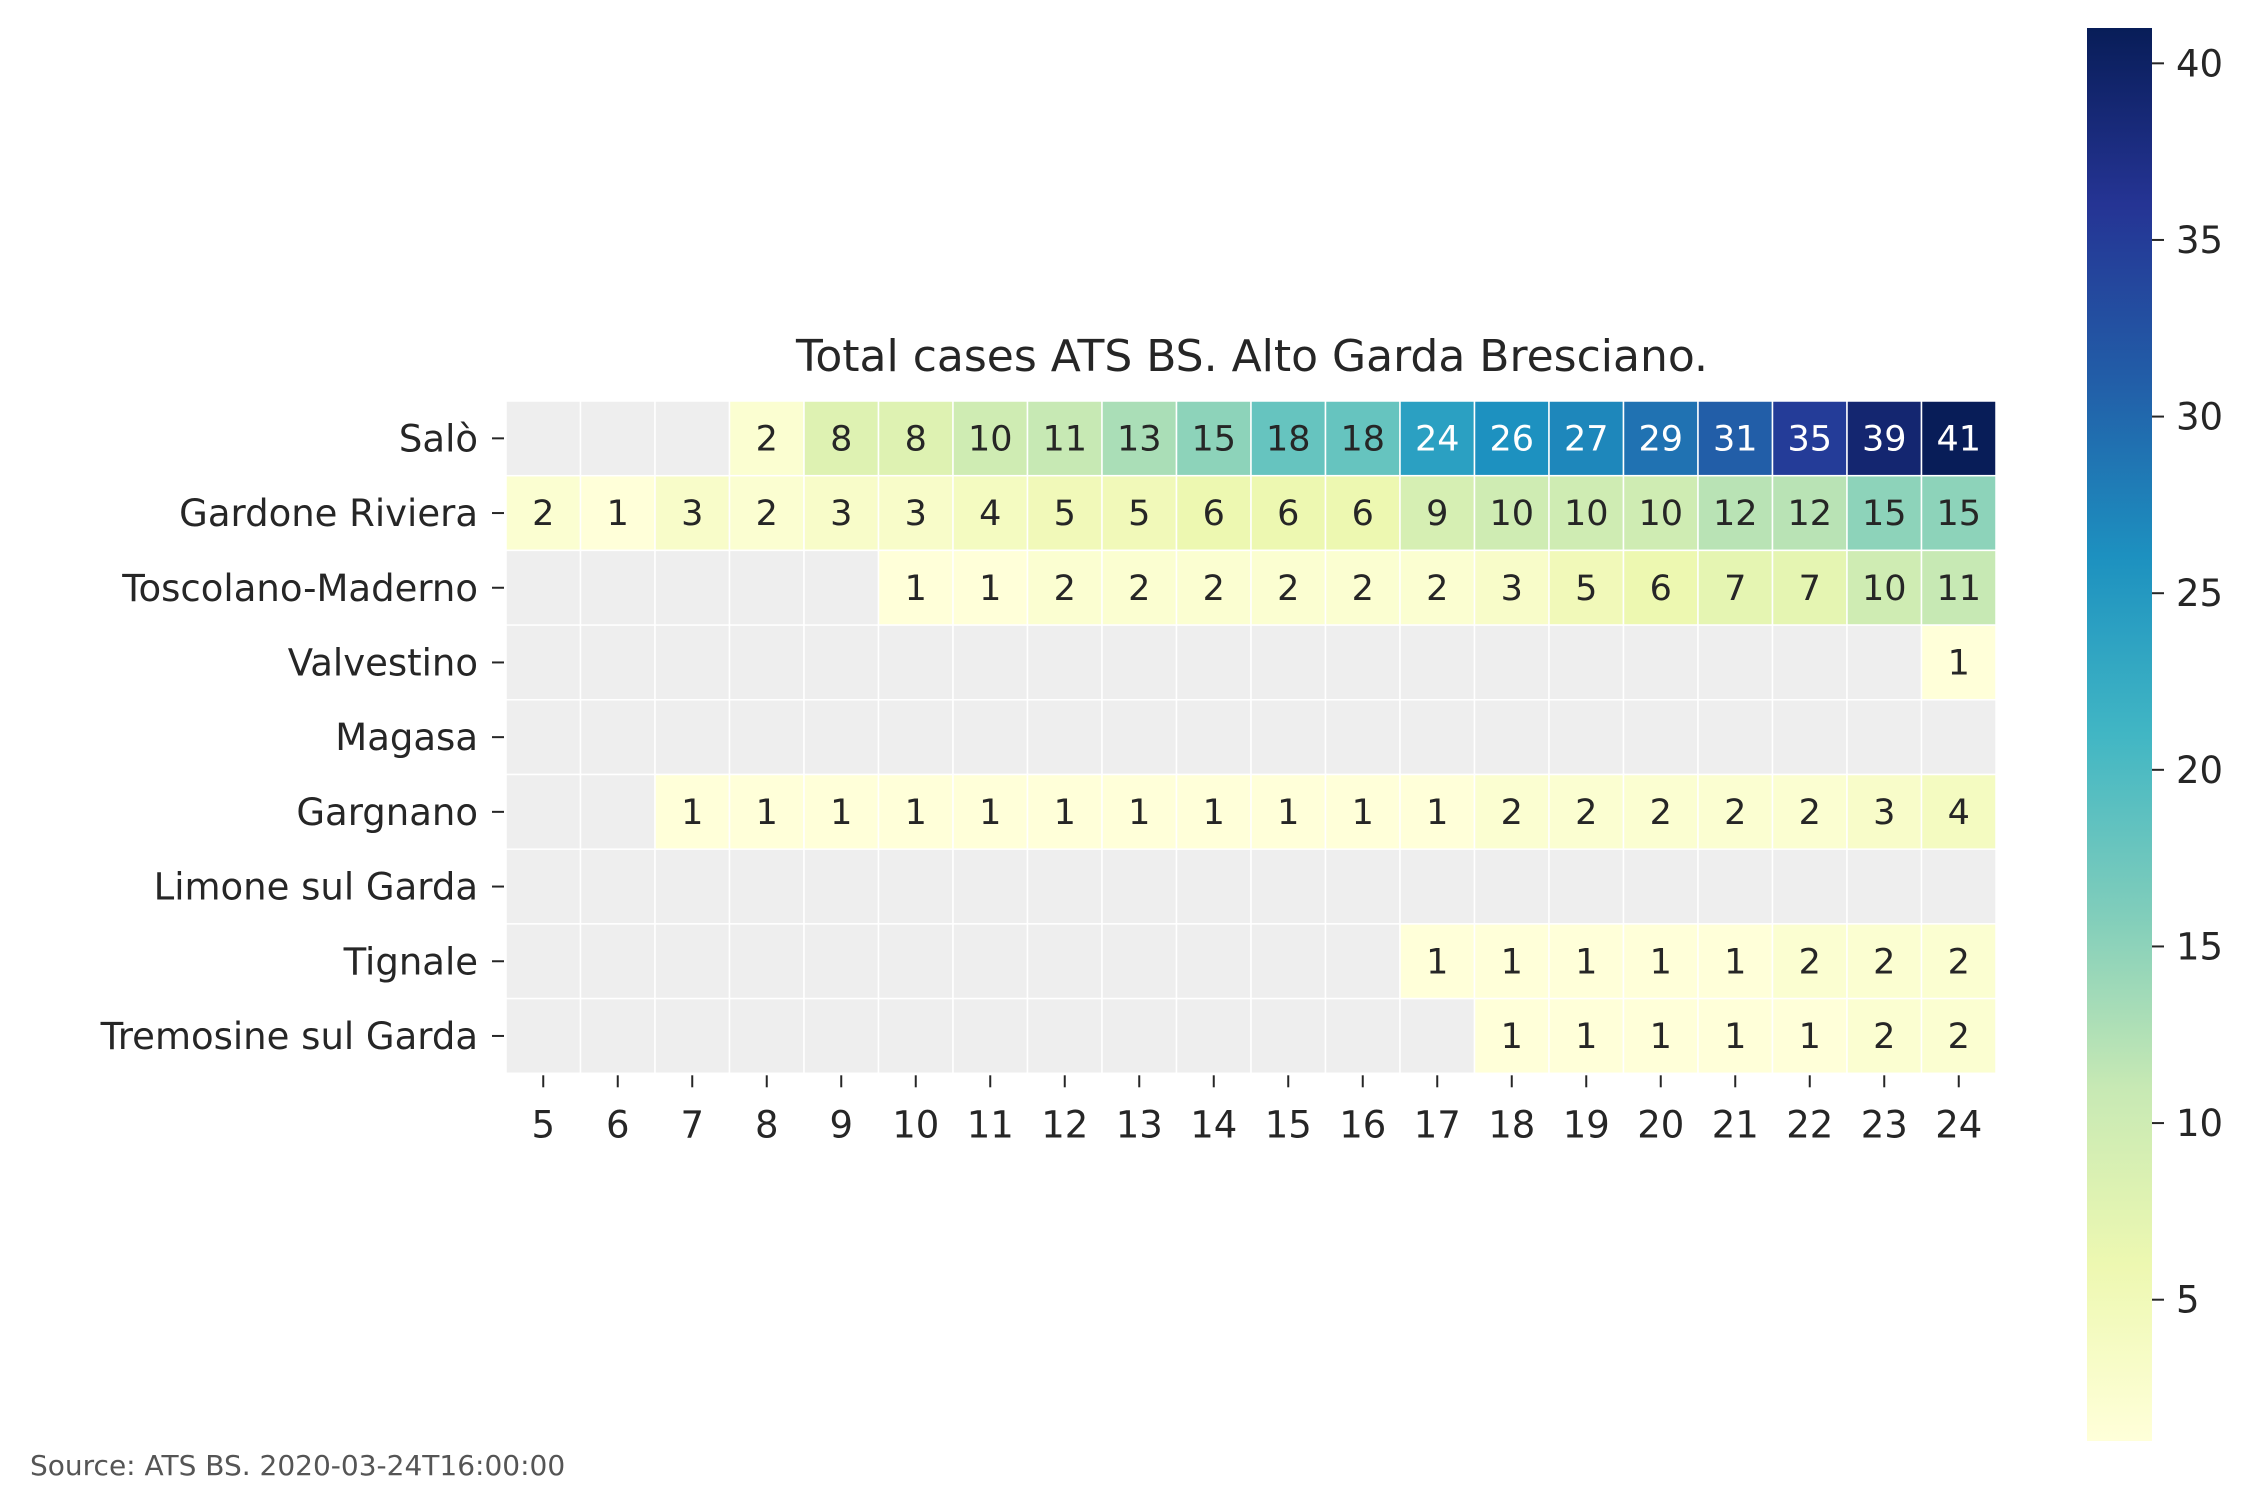 The height and width of the screenshot is (1506, 2265). What do you see at coordinates (618, 1124) in the screenshot?
I see `x-tick-label: 6` at bounding box center [618, 1124].